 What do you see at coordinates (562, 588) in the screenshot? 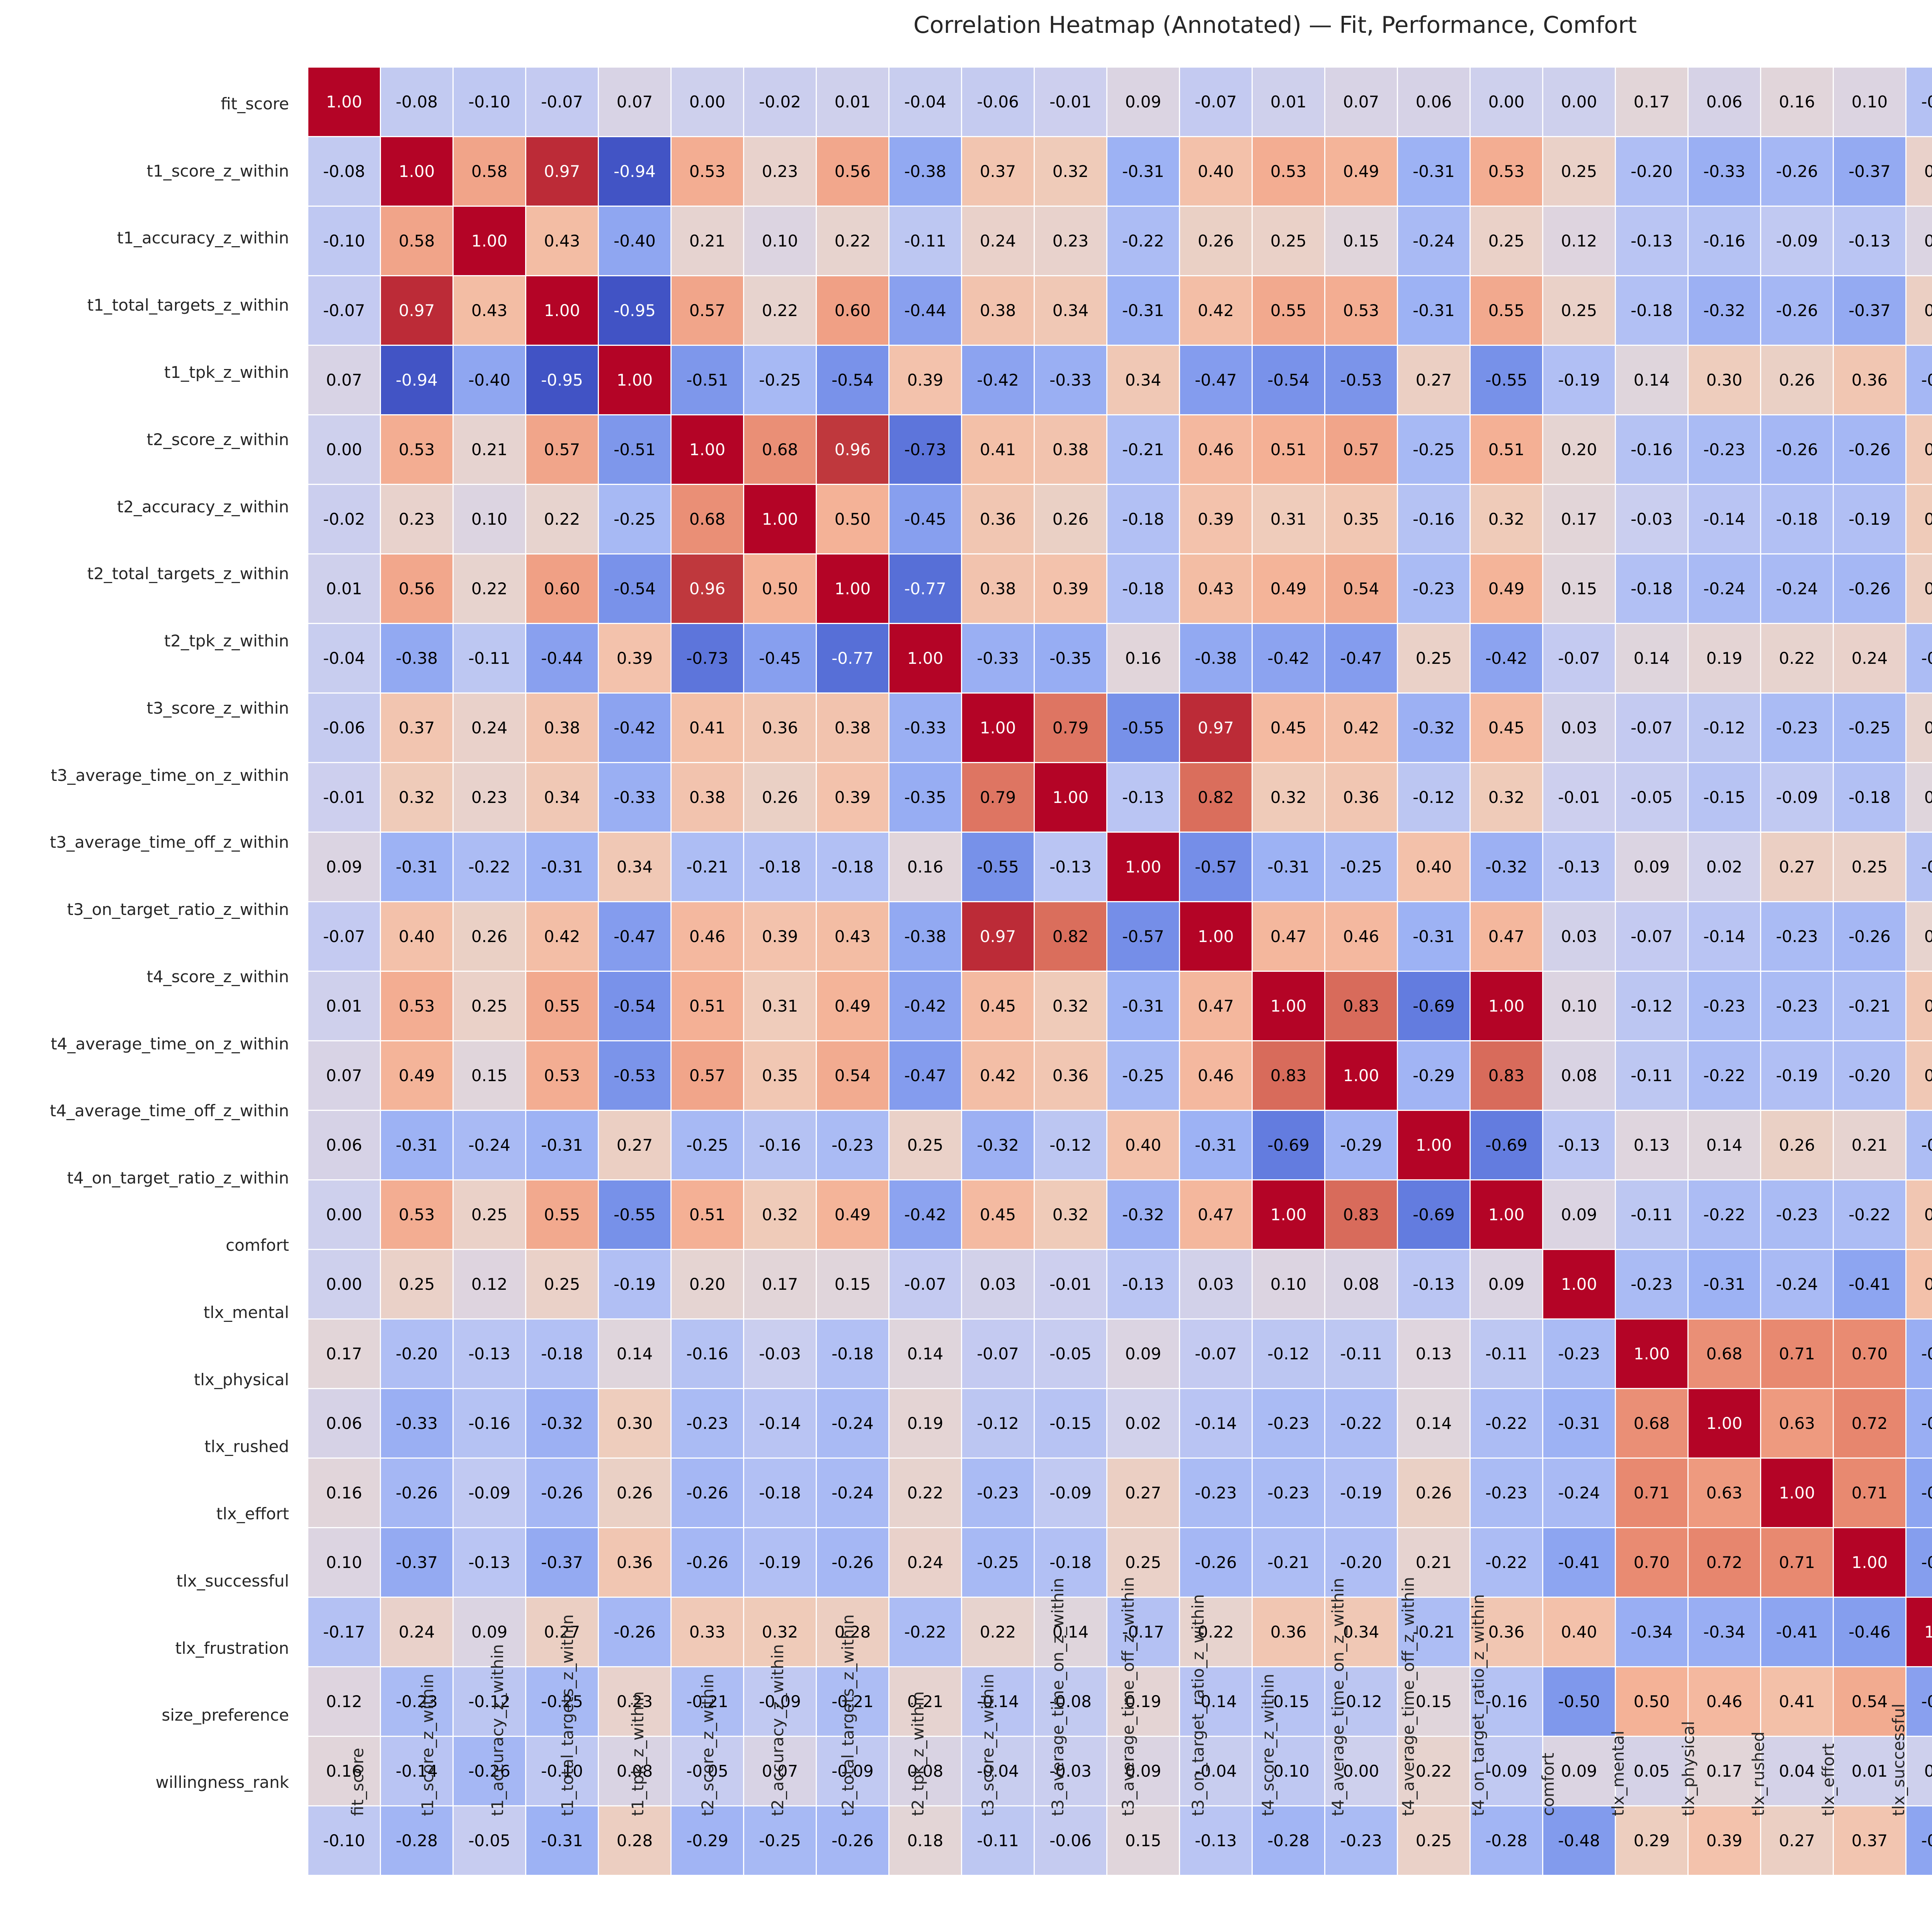
I see `heatmap-cell: 0.60` at bounding box center [562, 588].